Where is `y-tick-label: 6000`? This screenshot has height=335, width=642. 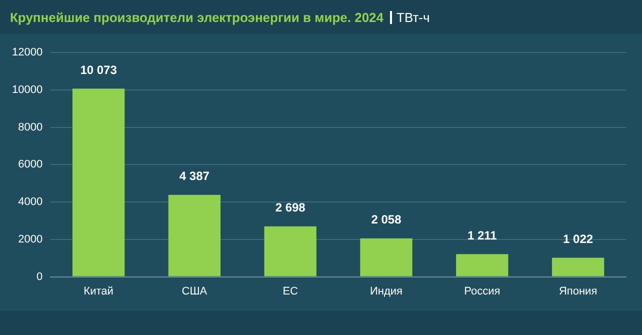
y-tick-label: 6000 is located at coordinates (30, 164).